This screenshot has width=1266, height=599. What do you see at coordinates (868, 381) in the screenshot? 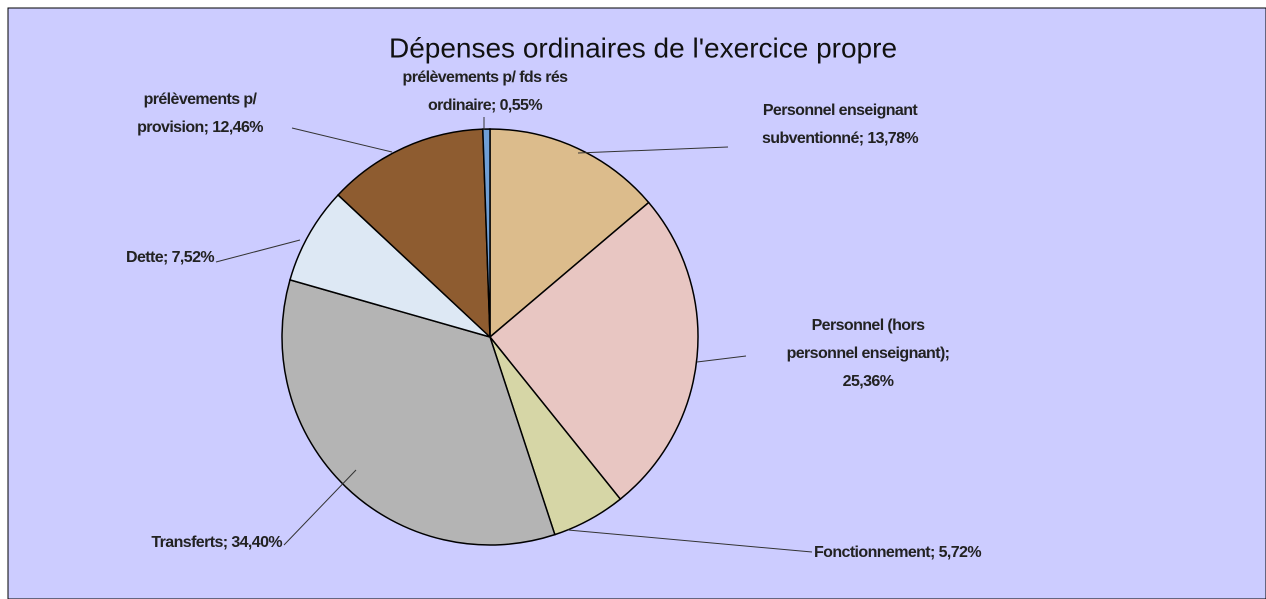
I see `data-label: 25,36%` at bounding box center [868, 381].